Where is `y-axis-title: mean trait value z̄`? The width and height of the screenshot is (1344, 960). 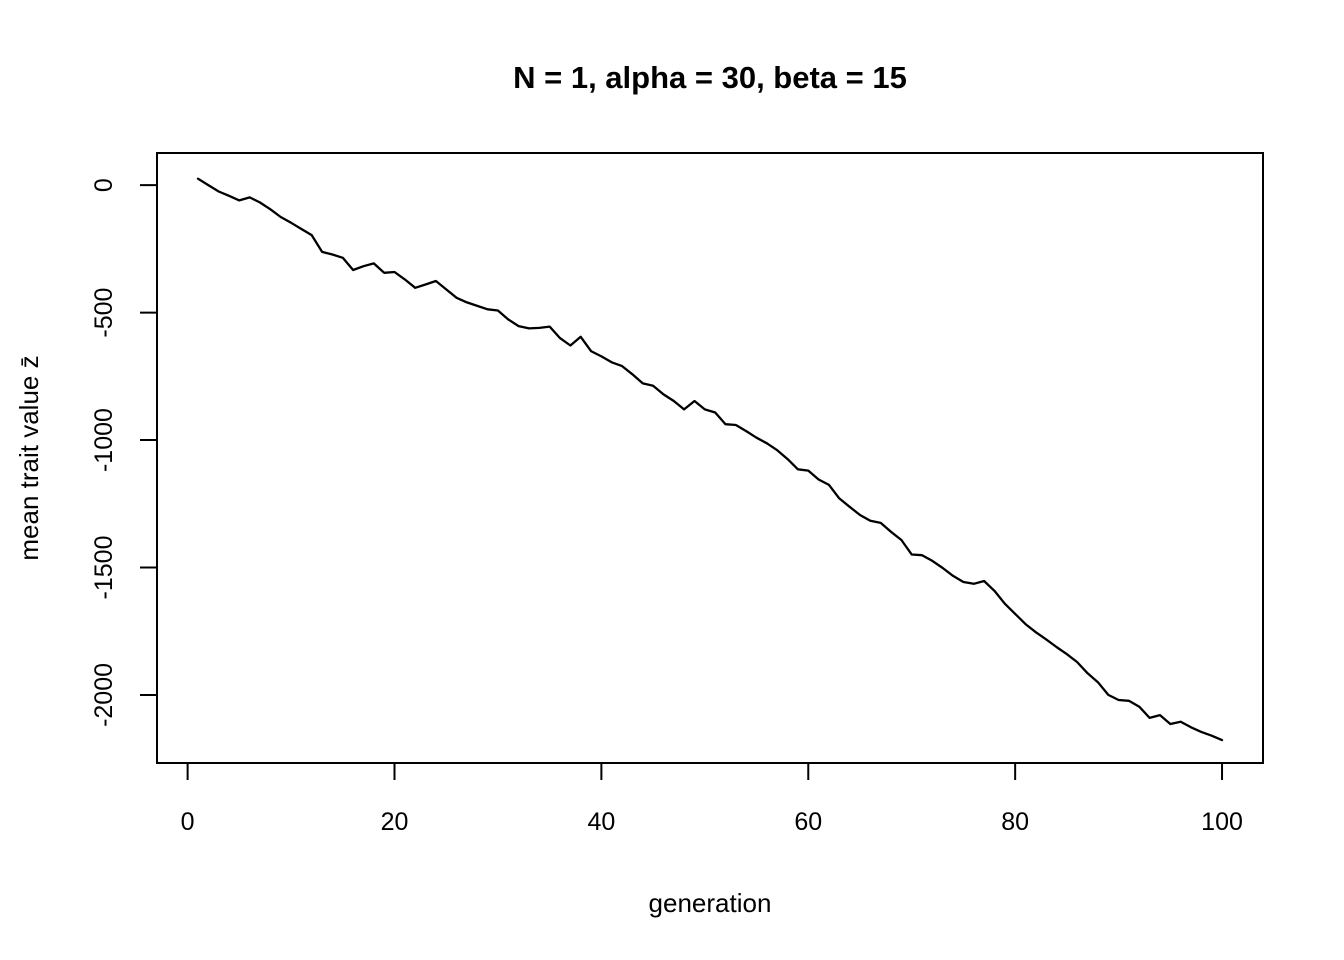
y-axis-title: mean trait value z̄ is located at coordinates (29, 457).